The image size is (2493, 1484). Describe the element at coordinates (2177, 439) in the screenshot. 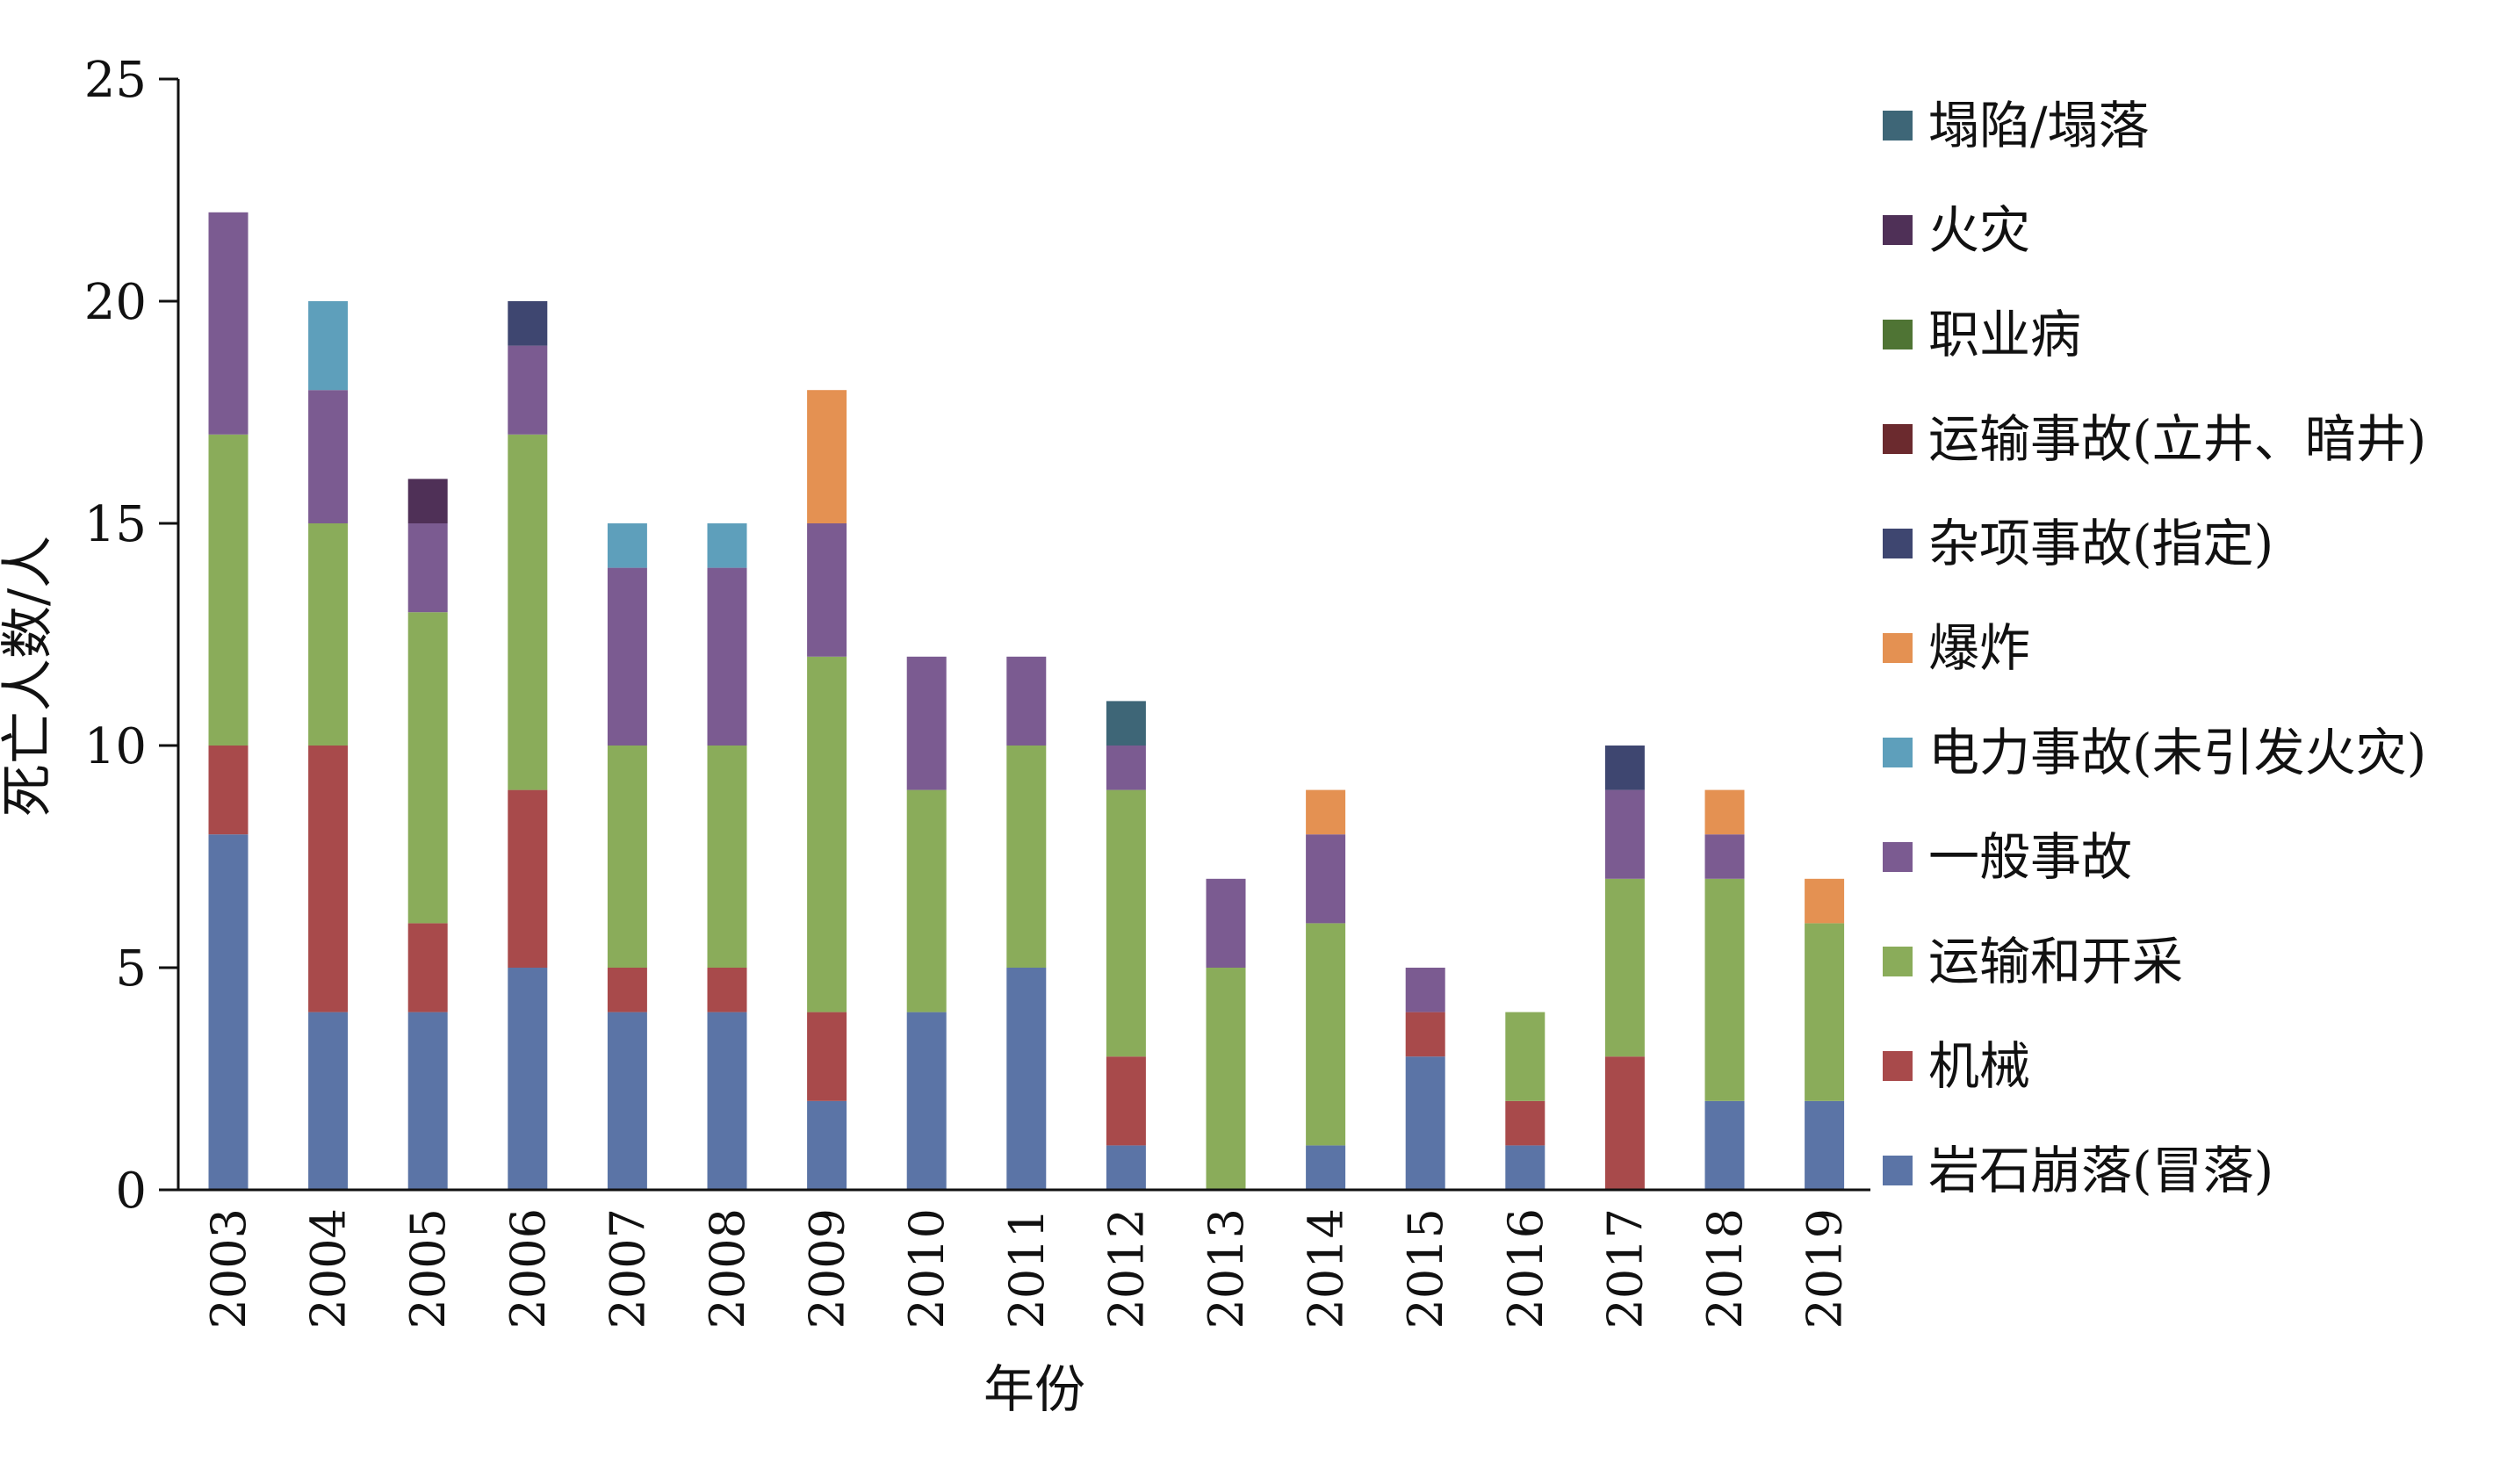

I see `legend-label: 运输事故(立井、暗井)` at that location.